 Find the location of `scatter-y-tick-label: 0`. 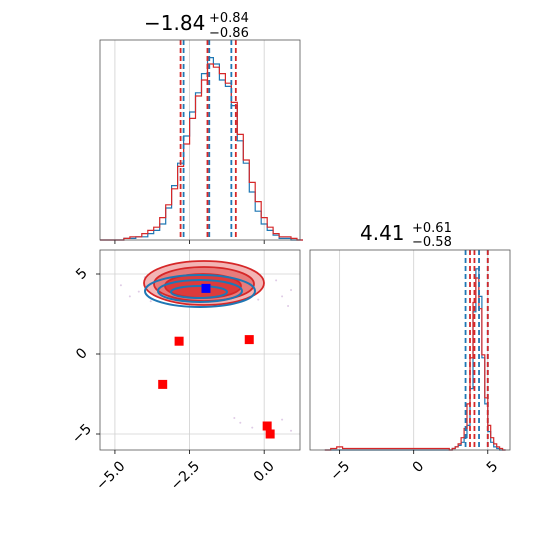

scatter-y-tick-label: 0 is located at coordinates (82, 354).